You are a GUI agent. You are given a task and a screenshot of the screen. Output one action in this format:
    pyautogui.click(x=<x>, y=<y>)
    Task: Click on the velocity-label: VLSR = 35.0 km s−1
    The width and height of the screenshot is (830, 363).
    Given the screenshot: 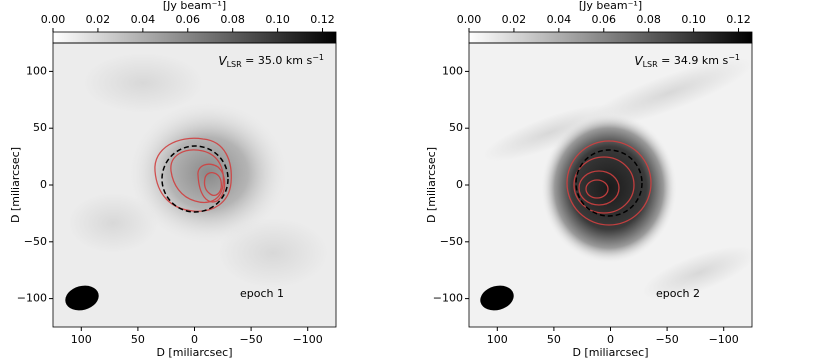 What is the action you would take?
    pyautogui.click(x=271, y=61)
    